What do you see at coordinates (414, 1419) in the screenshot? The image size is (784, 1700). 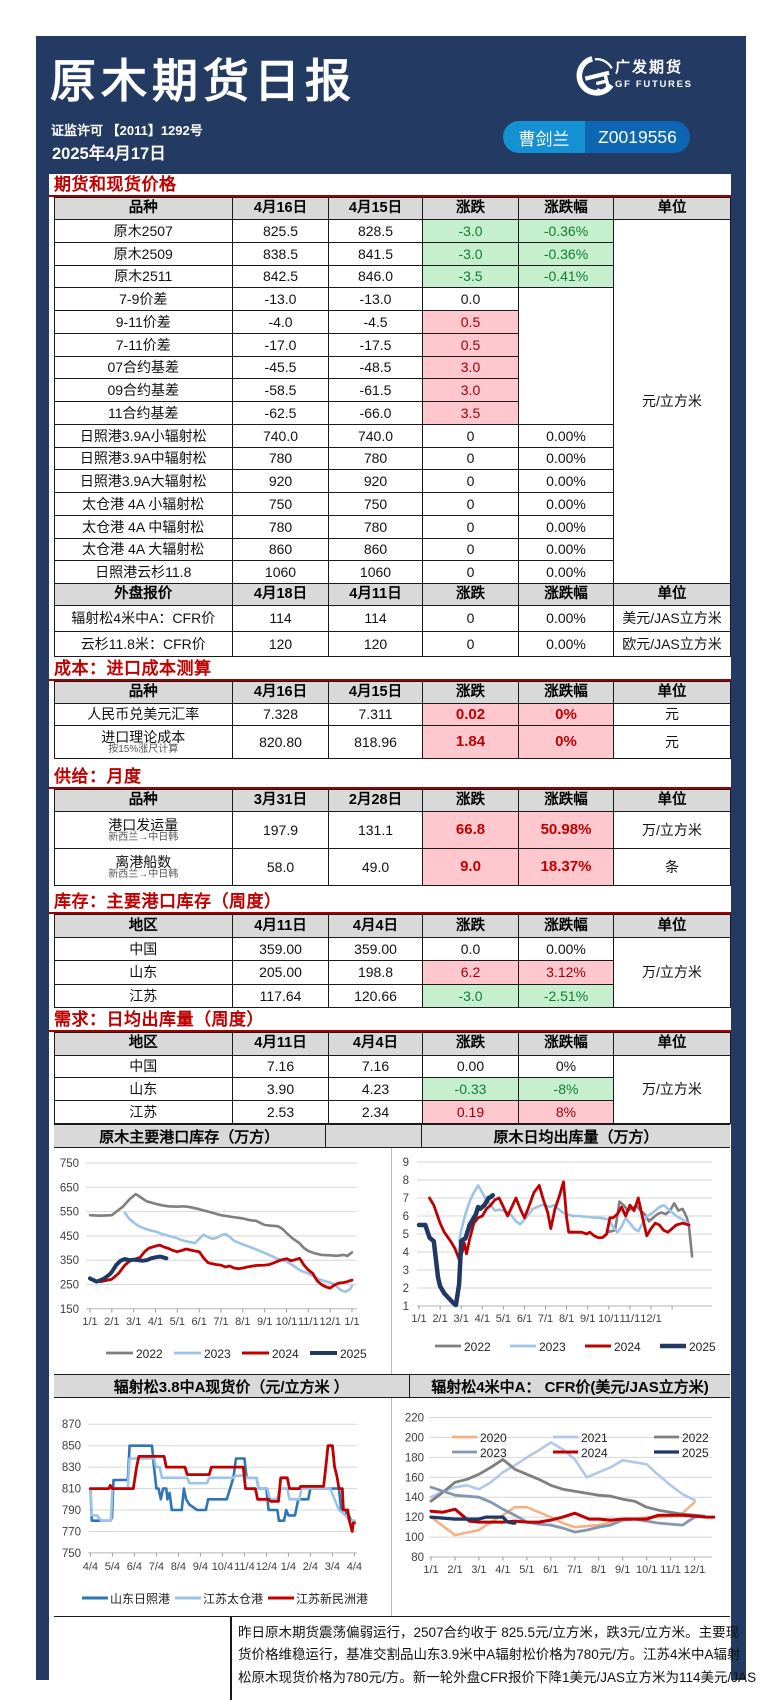 I see `svg-text: 220` at bounding box center [414, 1419].